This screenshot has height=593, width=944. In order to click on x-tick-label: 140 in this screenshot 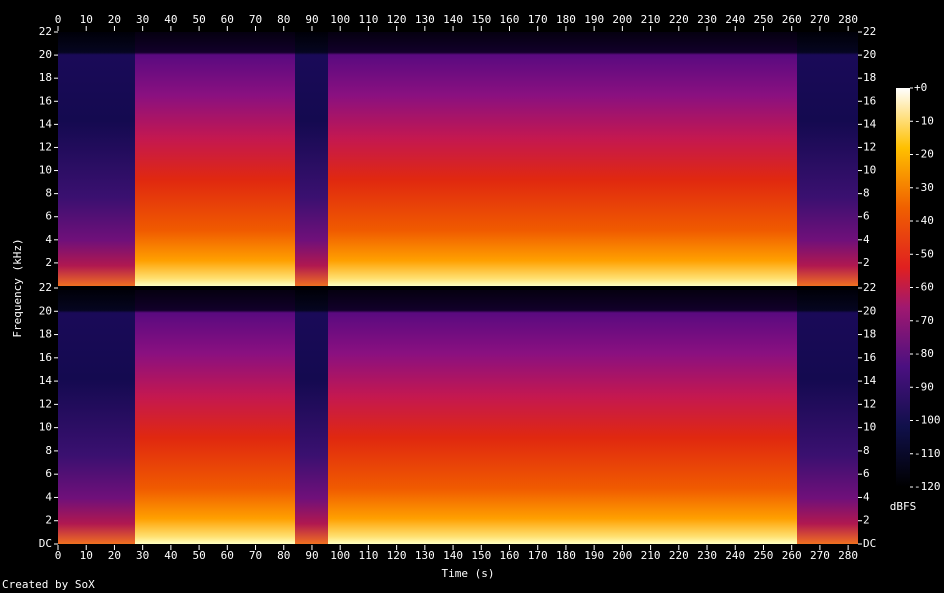, I will do `click(453, 19)`.